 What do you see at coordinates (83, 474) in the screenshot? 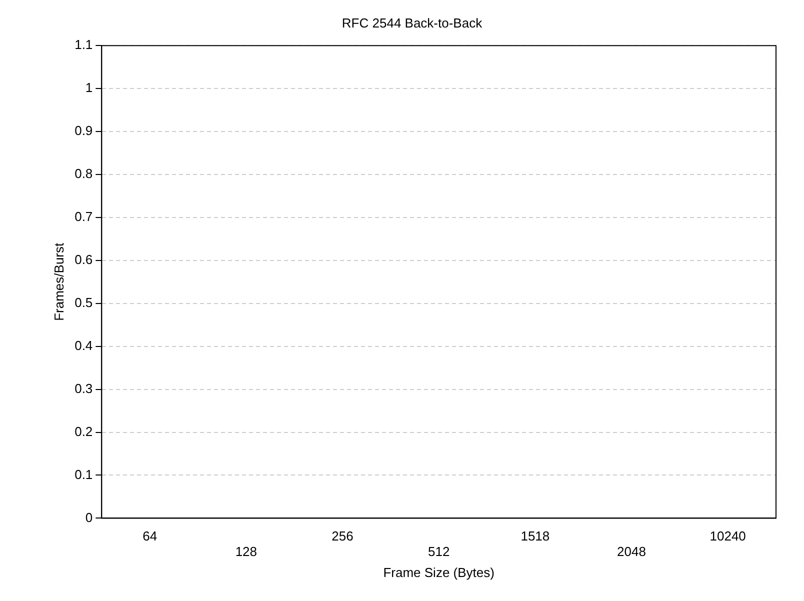
I see `y-tick-label: 0.1` at bounding box center [83, 474].